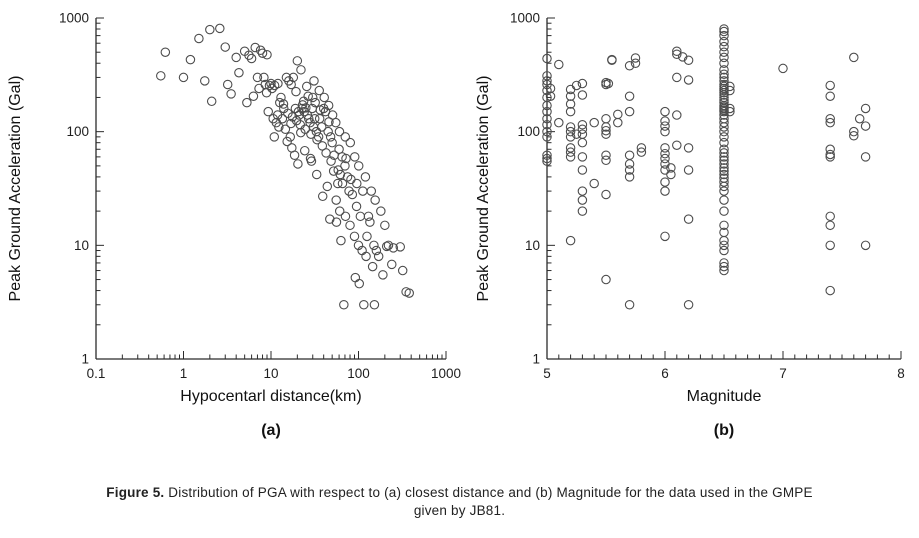 This screenshot has width=919, height=538. I want to click on svg-text: (b), so click(724, 430).